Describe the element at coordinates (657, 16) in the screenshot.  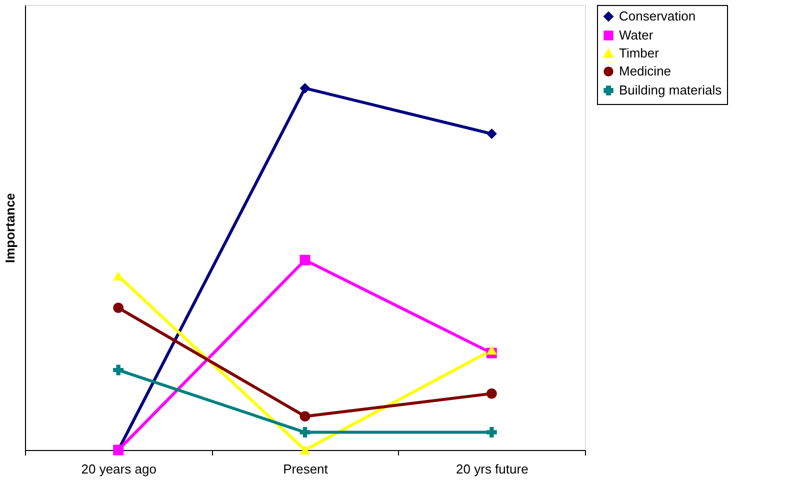
I see `legend-label: Conservation` at that location.